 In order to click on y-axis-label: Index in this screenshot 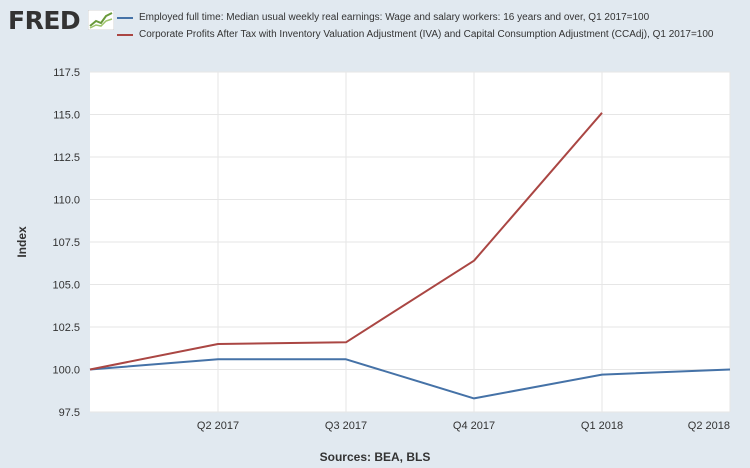, I will do `click(22, 242)`.